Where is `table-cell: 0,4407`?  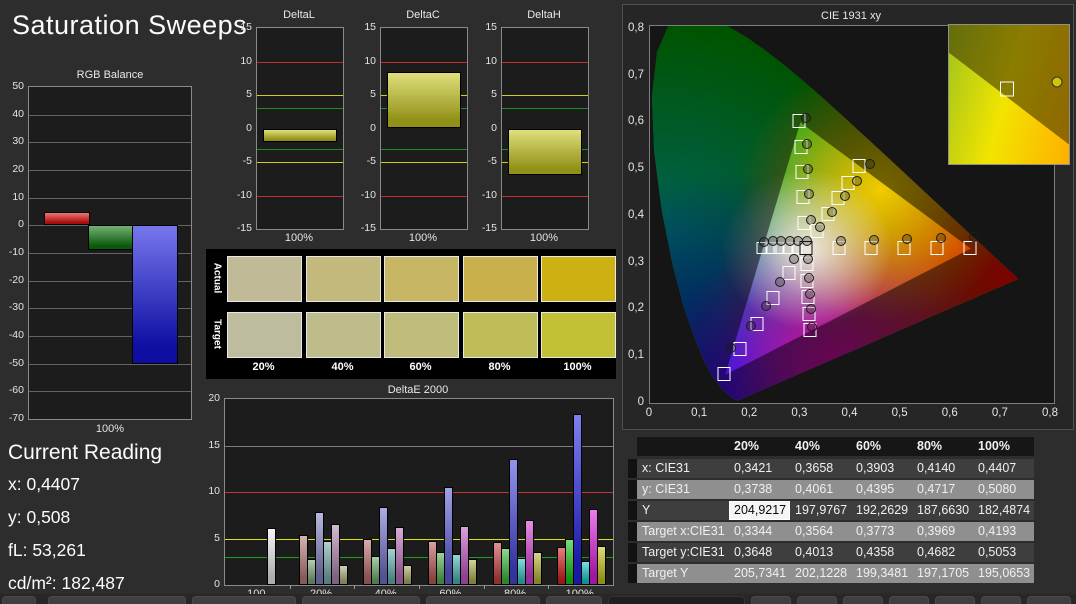
table-cell: 0,4407 is located at coordinates (1003, 468).